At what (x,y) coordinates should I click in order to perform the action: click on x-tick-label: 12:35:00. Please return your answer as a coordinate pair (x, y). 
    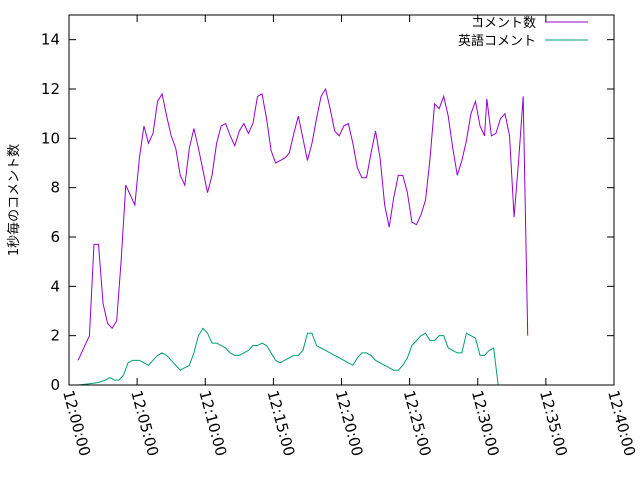
    Looking at the image, I should click on (553, 423).